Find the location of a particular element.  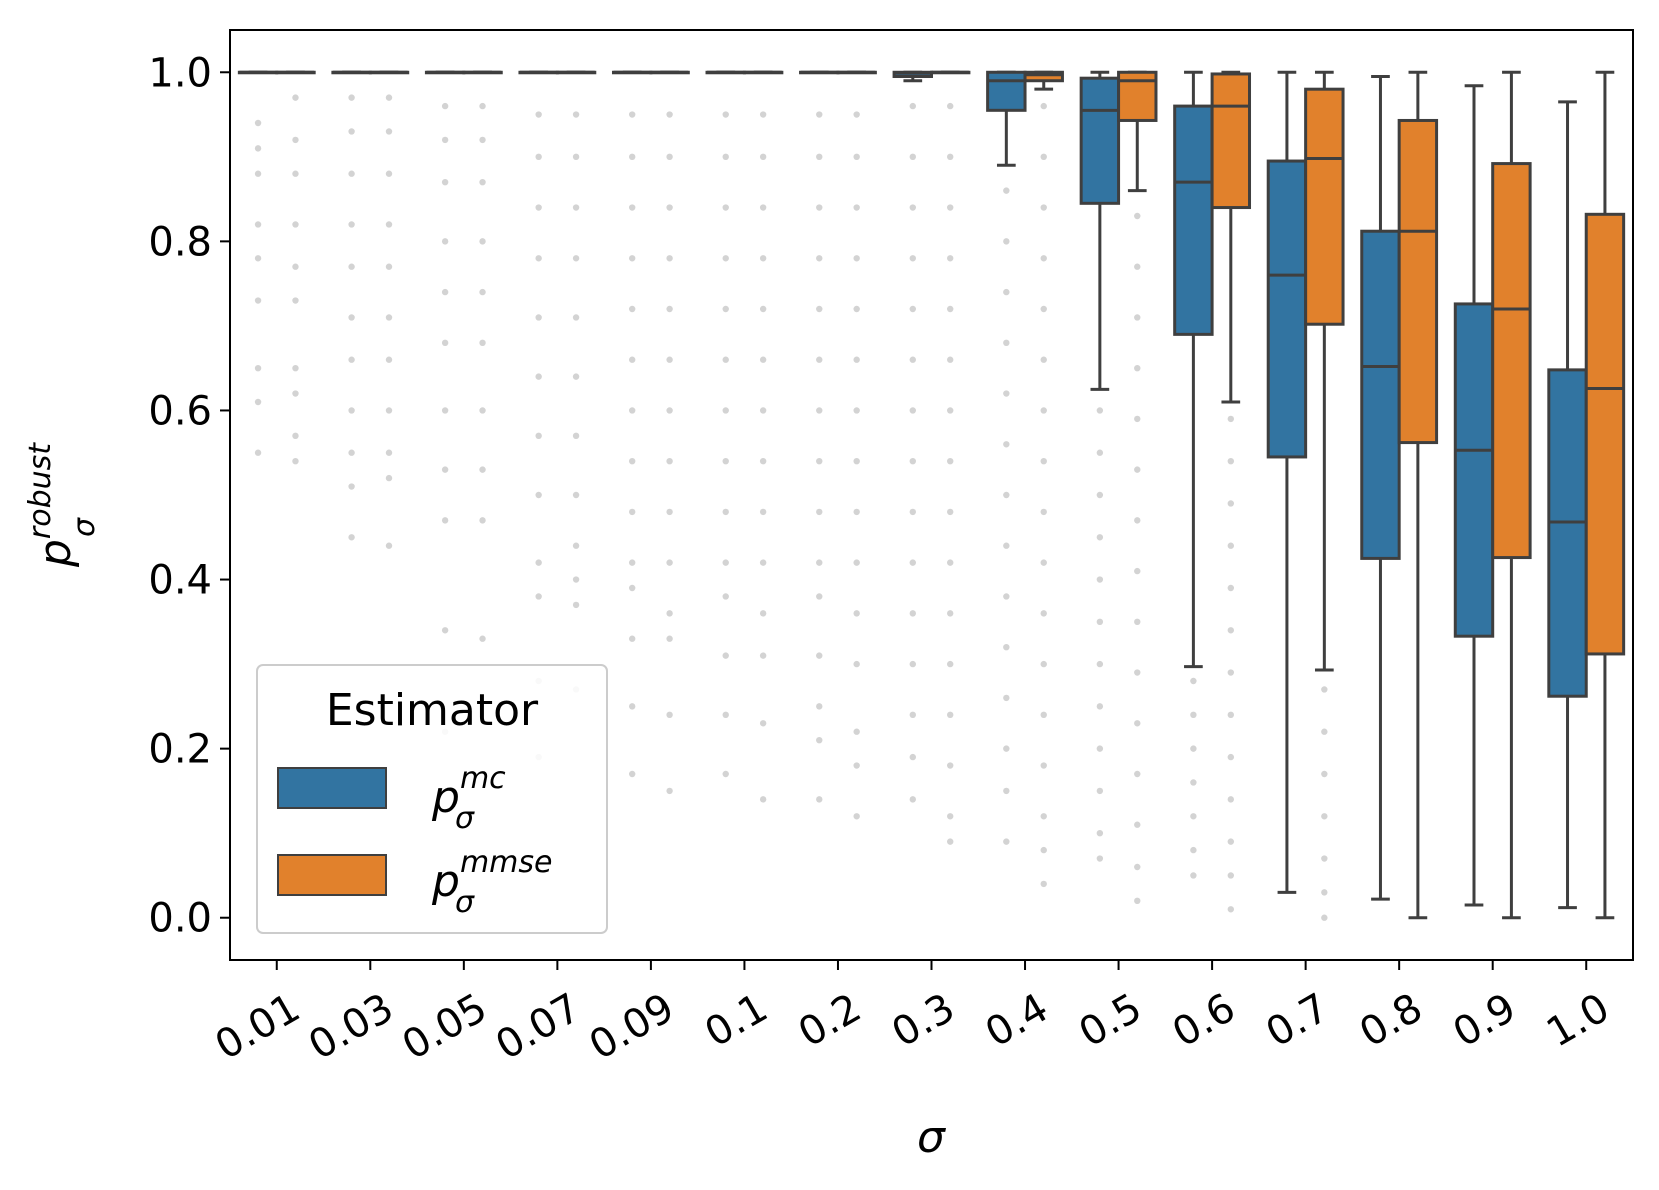

box-mc-0.1 is located at coordinates (725, 424).